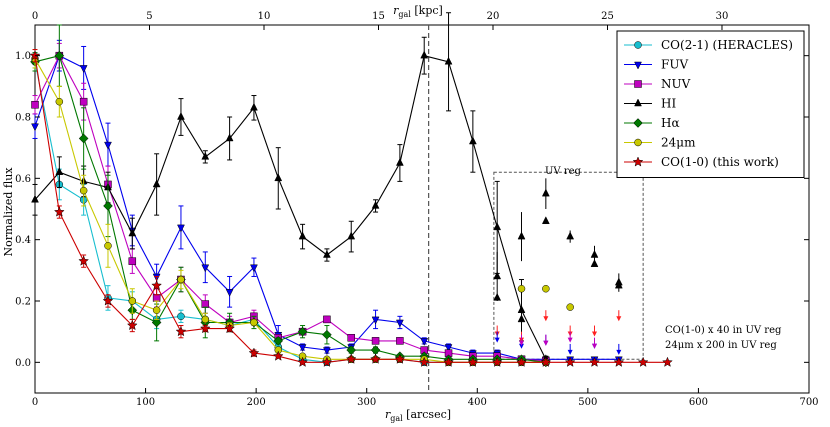  Describe the element at coordinates (727, 45) in the screenshot. I see `legend-label: CO(2-1) (HERACLES)` at that location.